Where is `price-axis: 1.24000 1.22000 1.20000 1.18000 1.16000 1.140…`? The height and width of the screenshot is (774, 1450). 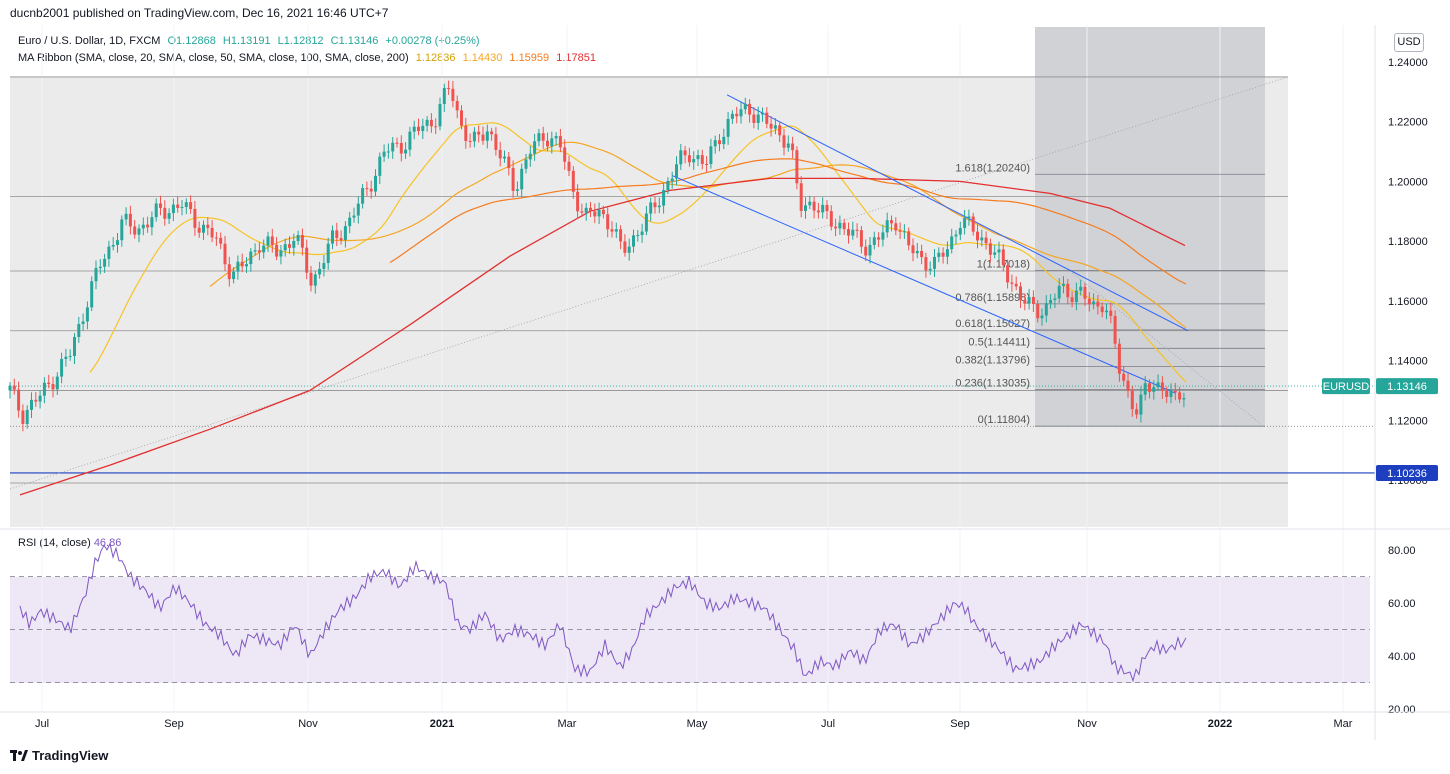 price-axis: 1.24000 1.22000 1.20000 1.18000 1.16000 1.140… is located at coordinates (1408, 272).